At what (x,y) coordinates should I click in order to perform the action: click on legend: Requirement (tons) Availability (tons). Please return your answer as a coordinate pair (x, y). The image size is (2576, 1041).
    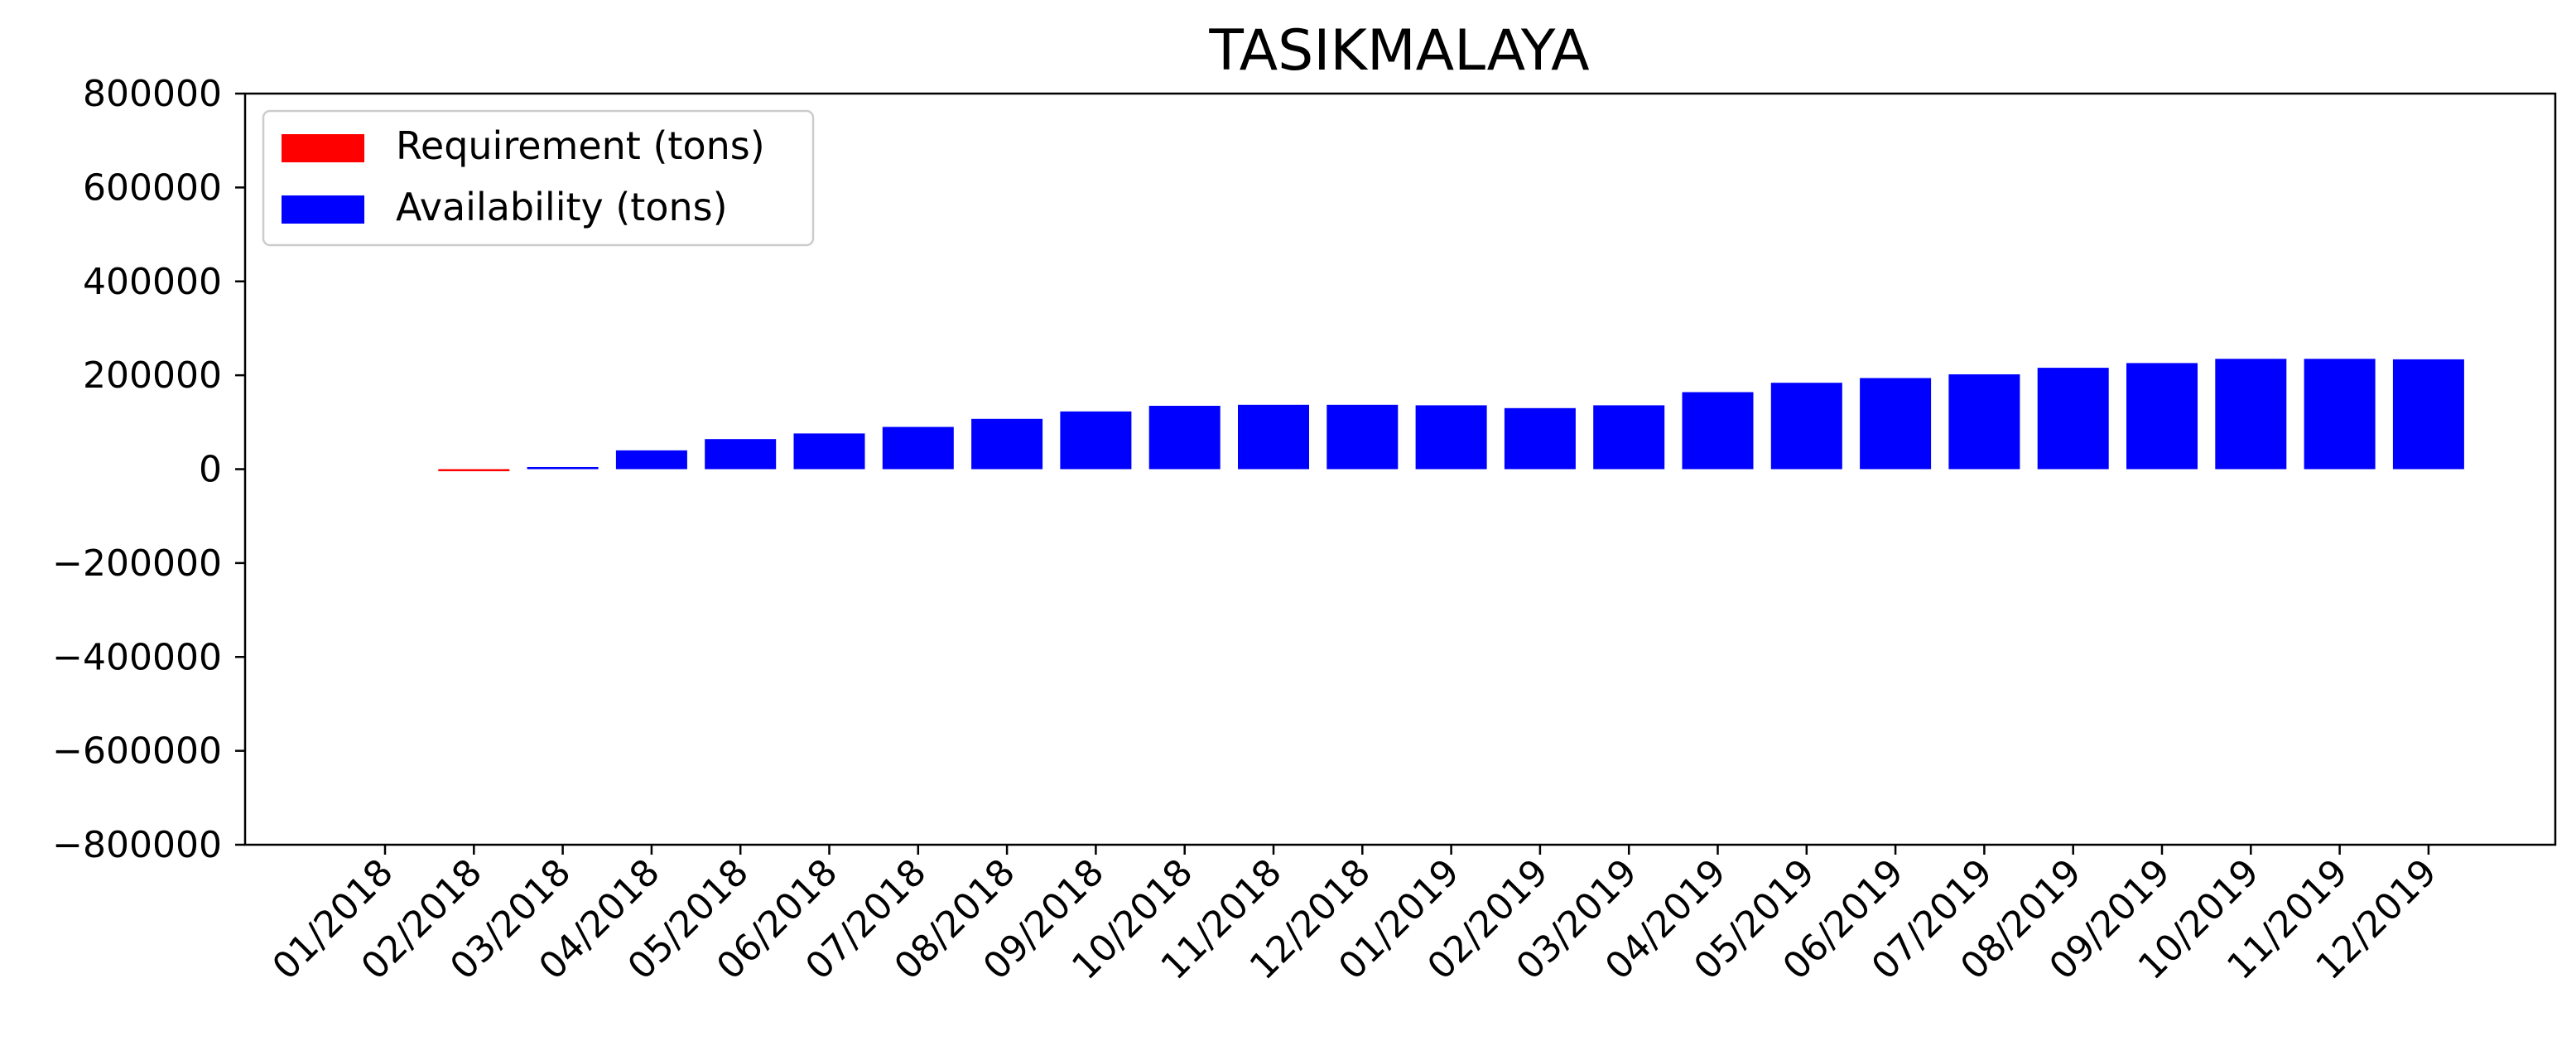
    Looking at the image, I should click on (538, 178).